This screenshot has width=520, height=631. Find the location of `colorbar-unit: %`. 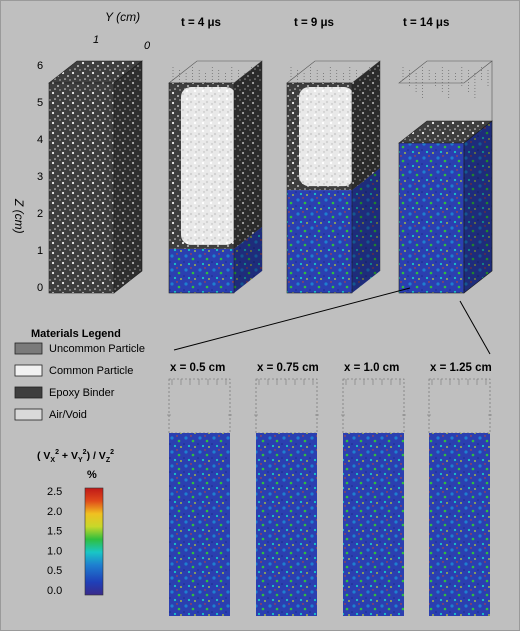

colorbar-unit: % is located at coordinates (92, 475).